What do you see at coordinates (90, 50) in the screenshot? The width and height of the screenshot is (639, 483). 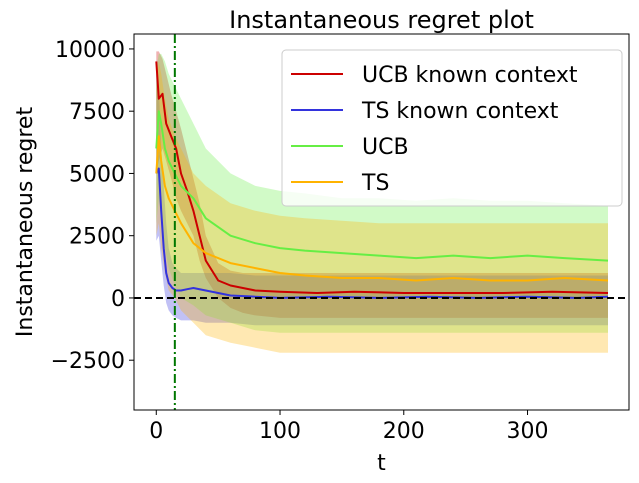 I see `y-tick-label: 10000` at bounding box center [90, 50].